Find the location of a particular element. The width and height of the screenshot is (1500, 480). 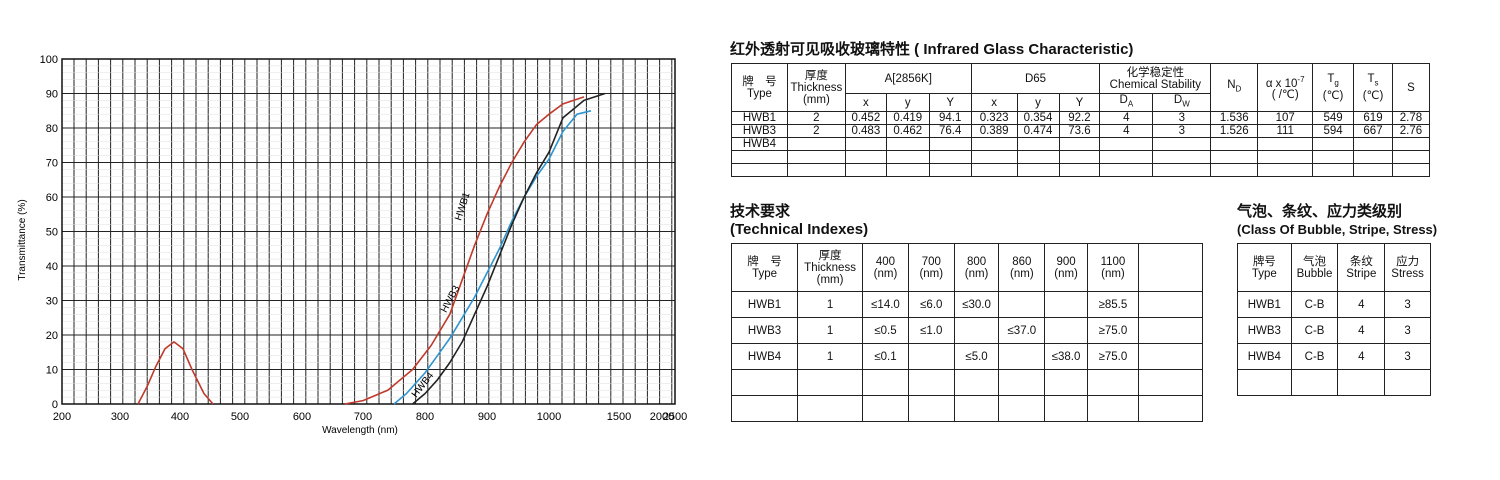

bub-body: HWB1 C-B 4 3 HWB3 C-B 4 3 HWB4 C-B 4 3 is located at coordinates (1334, 343).